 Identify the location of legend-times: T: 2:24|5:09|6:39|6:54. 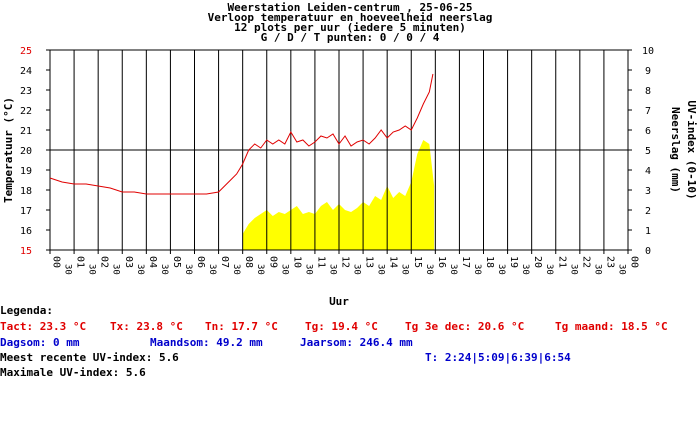
(498, 357).